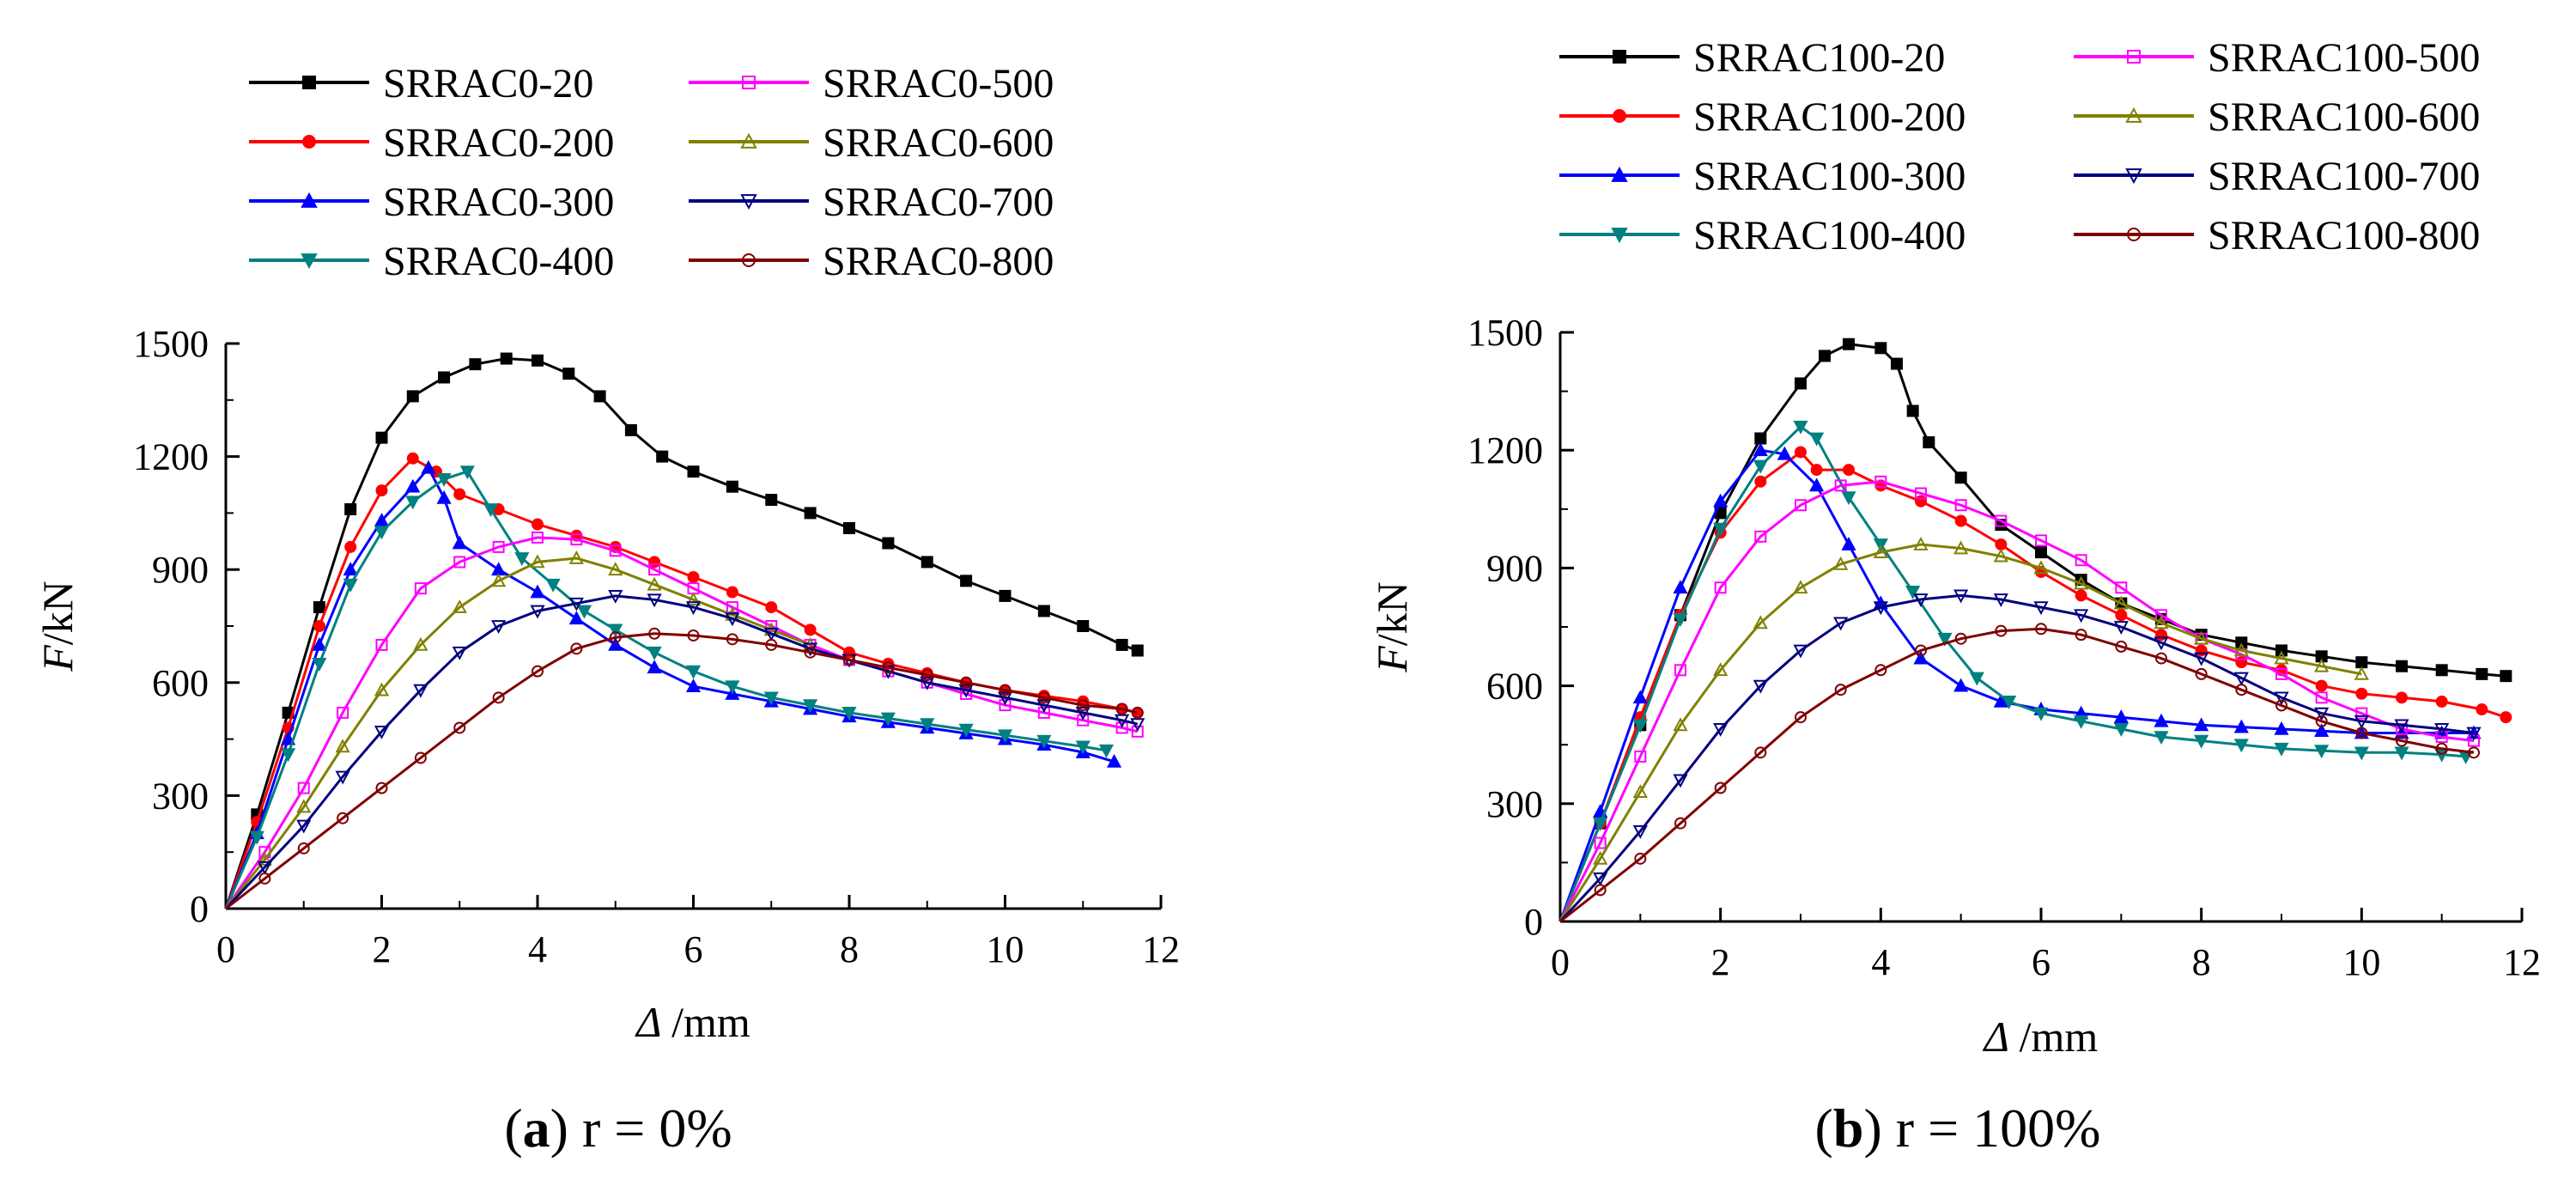 Image resolution: width=2576 pixels, height=1186 pixels. What do you see at coordinates (171, 344) in the screenshot?
I see `y-tick-label: 1500` at bounding box center [171, 344].